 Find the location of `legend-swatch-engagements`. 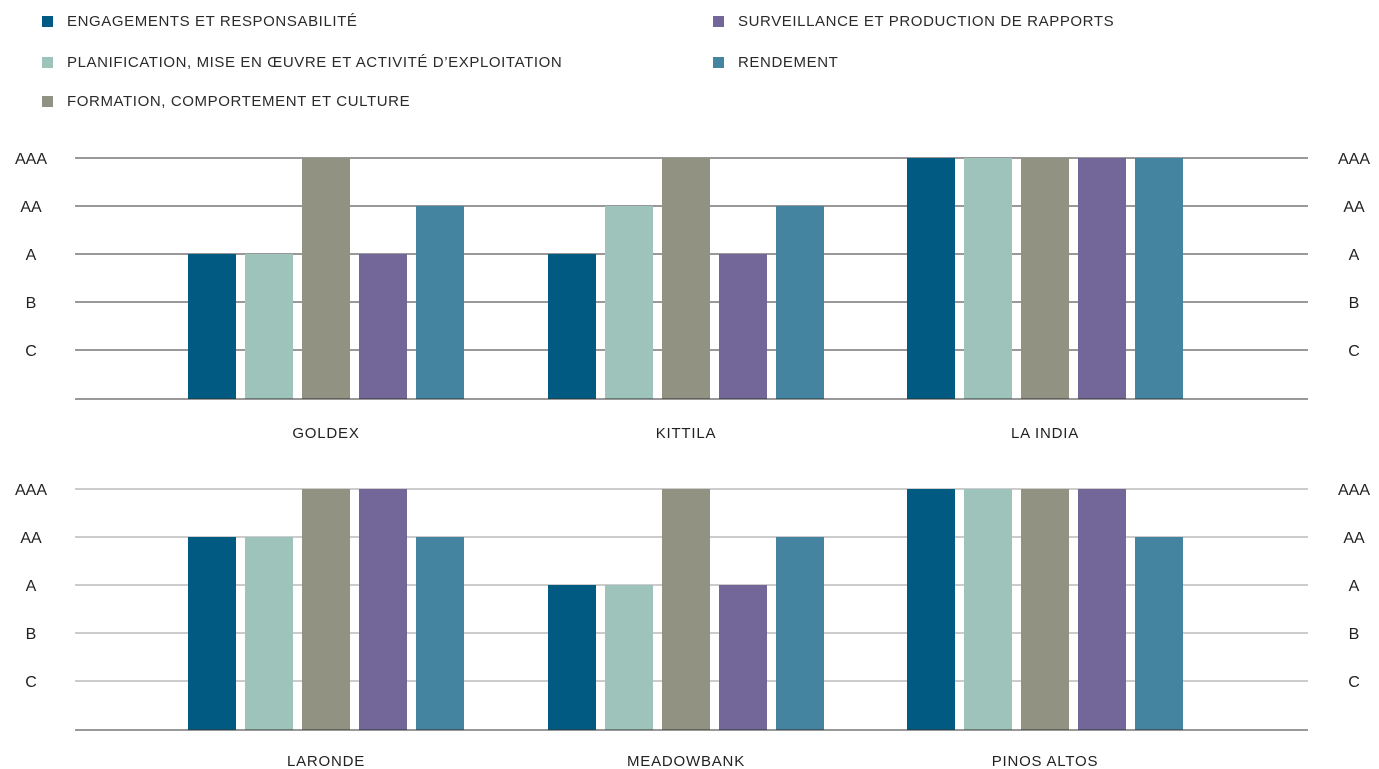

legend-swatch-engagements is located at coordinates (47, 21).